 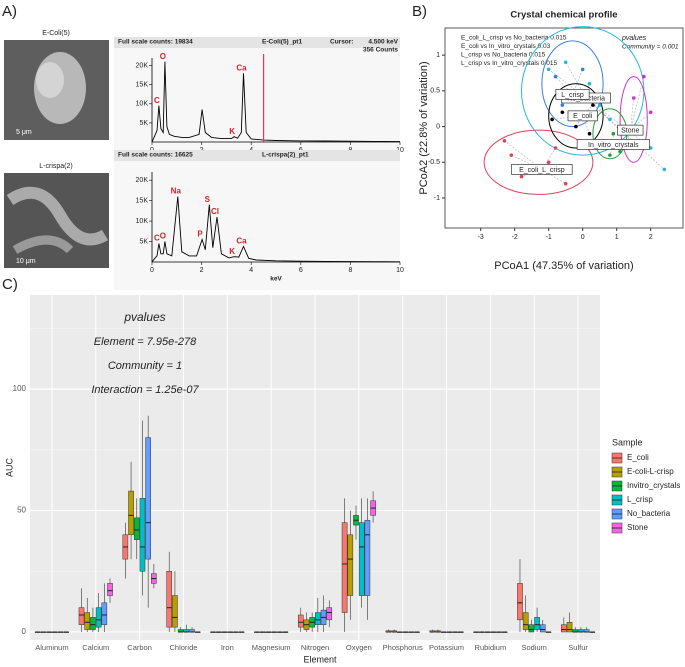 What do you see at coordinates (491, 647) in the screenshot?
I see `x-tick-label: Rubidium` at bounding box center [491, 647].